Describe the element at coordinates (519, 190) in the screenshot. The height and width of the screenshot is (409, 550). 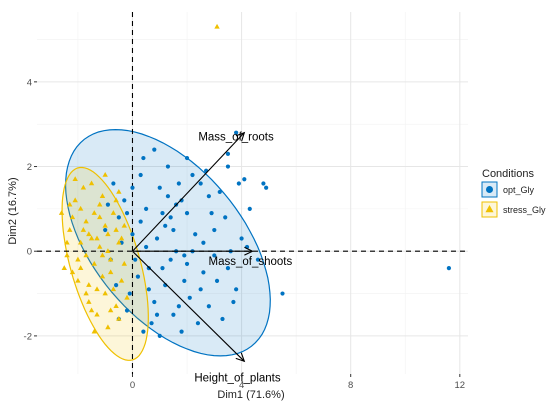
I see `legend-label: opt_Gly` at that location.